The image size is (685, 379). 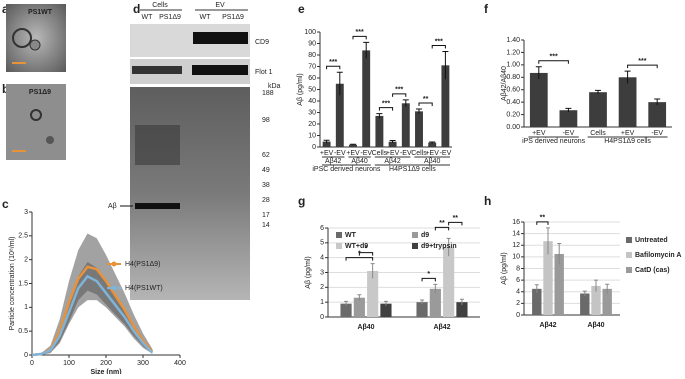 What do you see at coordinates (312, 43) in the screenshot?
I see `y-tick-label: 90` at bounding box center [312, 43].